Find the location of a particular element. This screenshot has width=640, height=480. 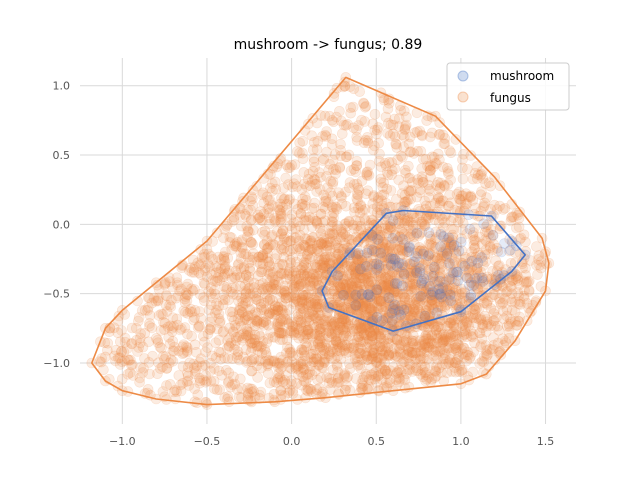

y-tick-label: 0.5 is located at coordinates (62, 155).